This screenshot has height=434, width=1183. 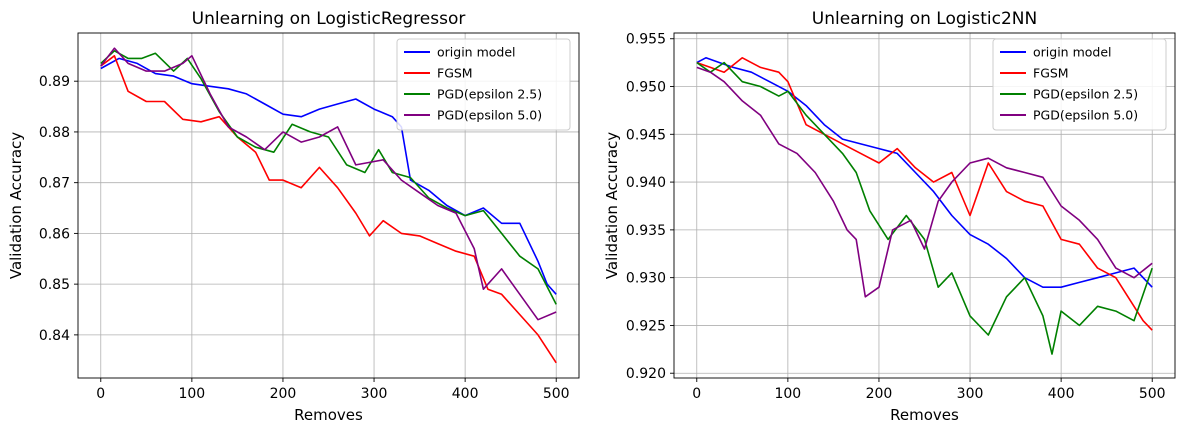 I want to click on y-tick-label: 0.85, so click(x=54, y=285).